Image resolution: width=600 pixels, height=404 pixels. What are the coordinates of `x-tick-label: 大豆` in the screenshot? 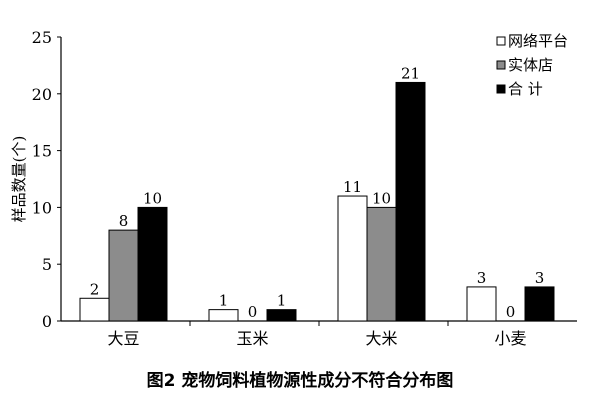 It's located at (123, 338).